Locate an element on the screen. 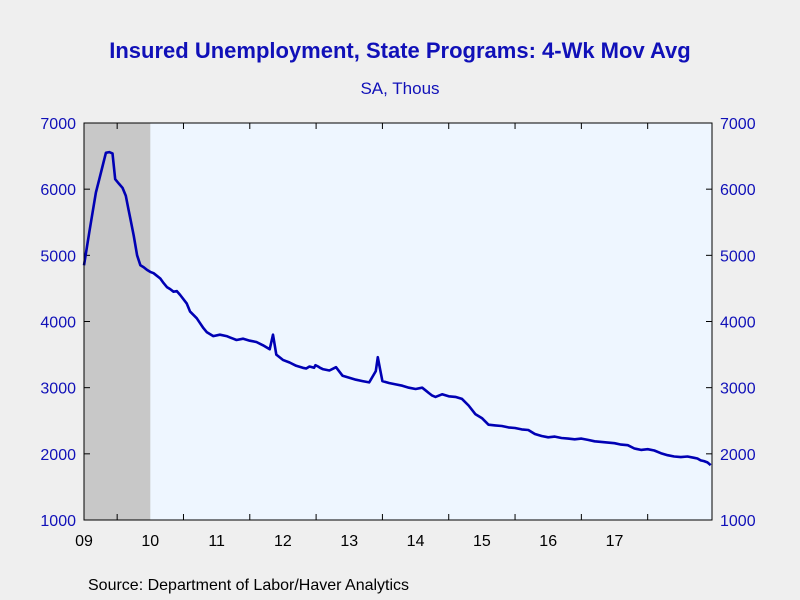 This screenshot has width=800, height=600. y-tick-label-left: 2000 is located at coordinates (58, 455).